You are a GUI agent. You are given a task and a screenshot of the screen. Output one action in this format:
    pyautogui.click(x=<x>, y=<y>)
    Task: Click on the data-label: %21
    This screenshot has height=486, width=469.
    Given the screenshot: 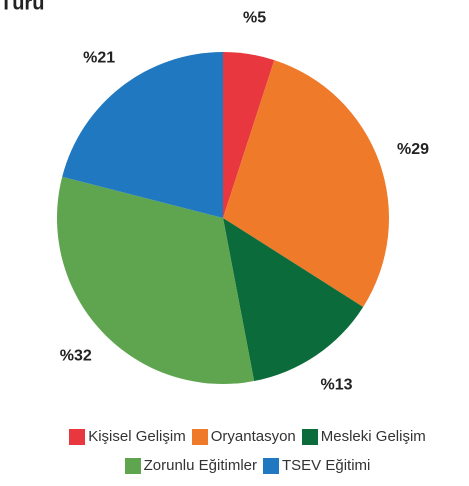 What is the action you would take?
    pyautogui.click(x=99, y=58)
    